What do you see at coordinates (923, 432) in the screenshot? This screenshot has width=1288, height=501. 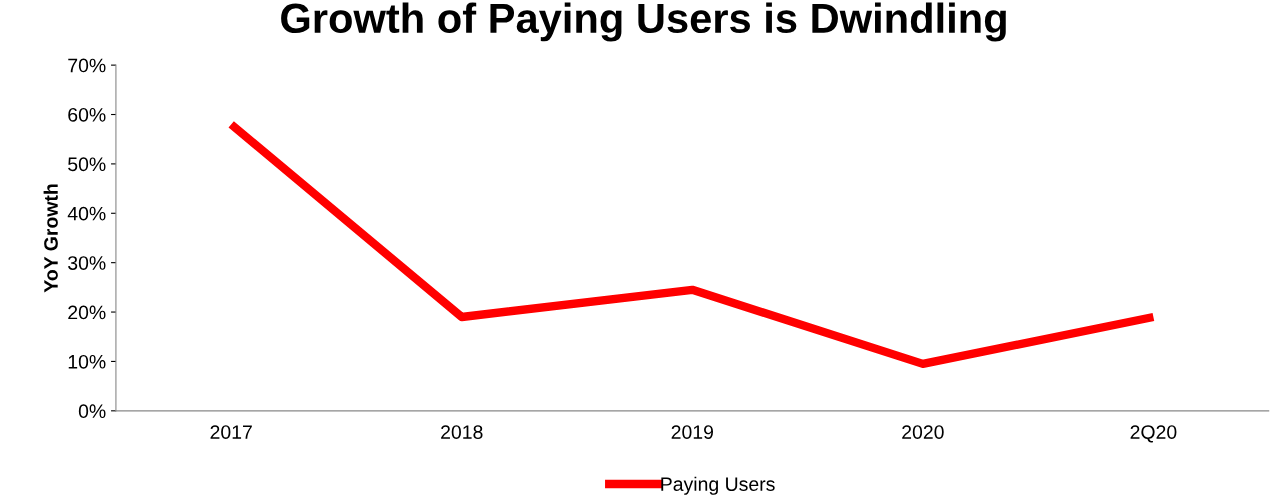 I see `x-tick-label: 2020` at bounding box center [923, 432].